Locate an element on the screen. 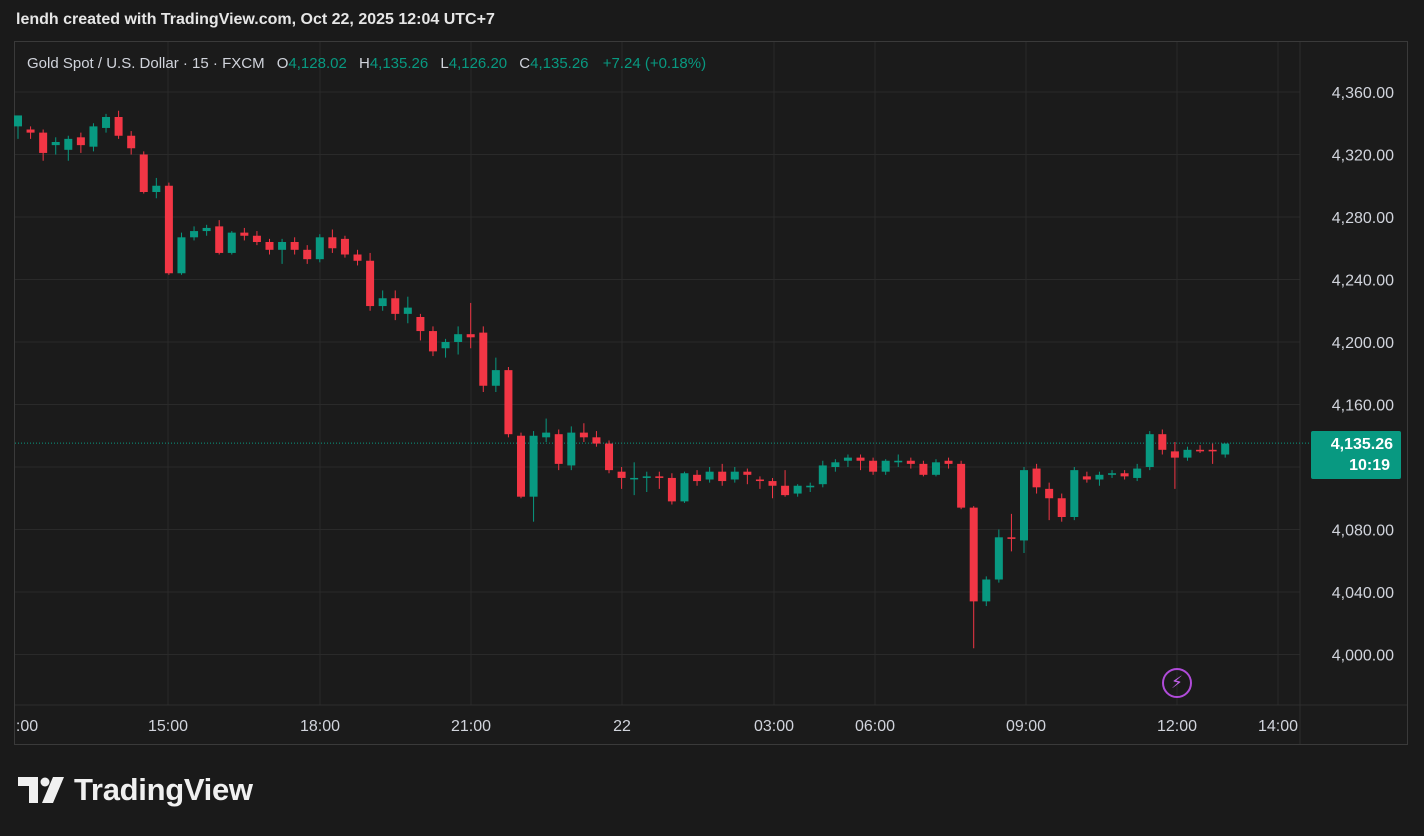 The width and height of the screenshot is (1424, 836). bar-countdown-label: 10:19 is located at coordinates (1369, 465).